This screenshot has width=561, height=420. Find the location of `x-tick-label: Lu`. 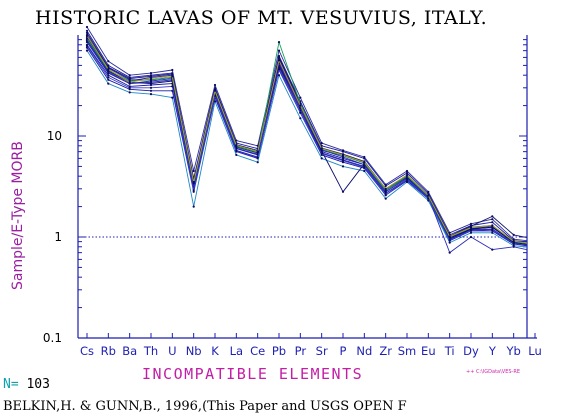

x-tick-label: Lu is located at coordinates (535, 351).